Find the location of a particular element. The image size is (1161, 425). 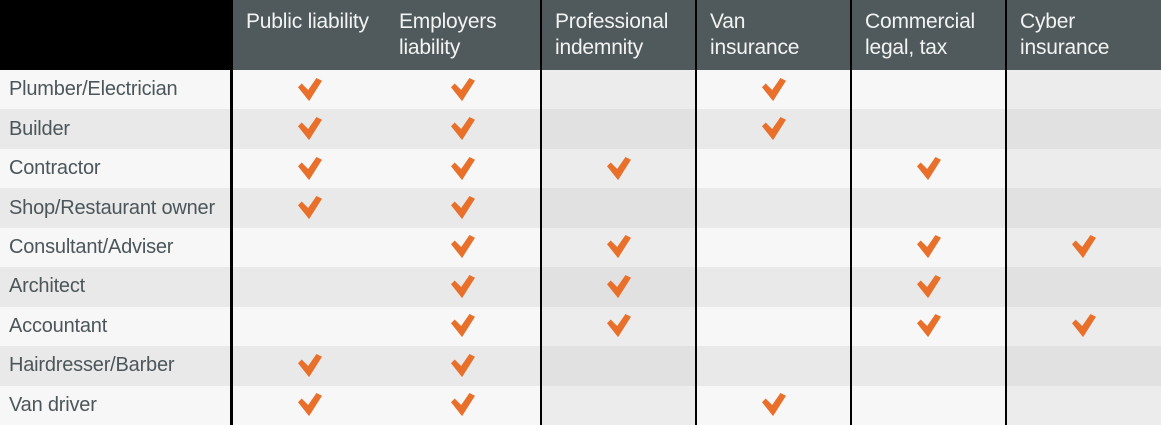

row-label: Plumber/Electrician is located at coordinates (115, 90).